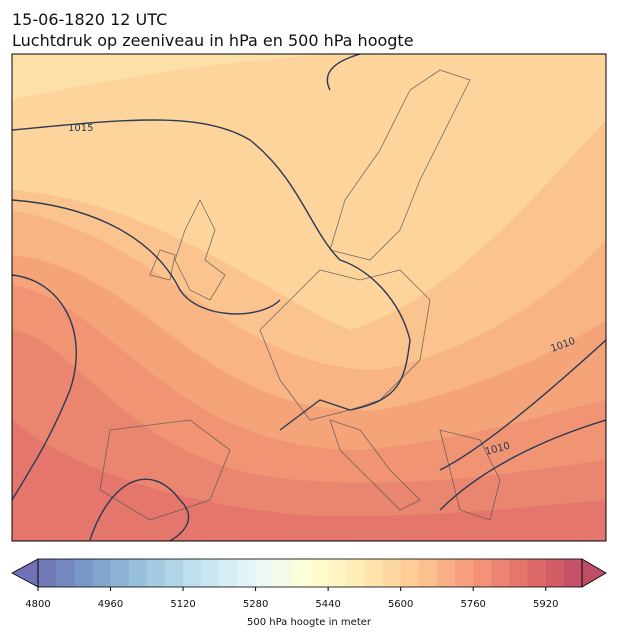  Describe the element at coordinates (309, 622) in the screenshot. I see `colorbar-label: 500 hPa hoogte in meter` at that location.